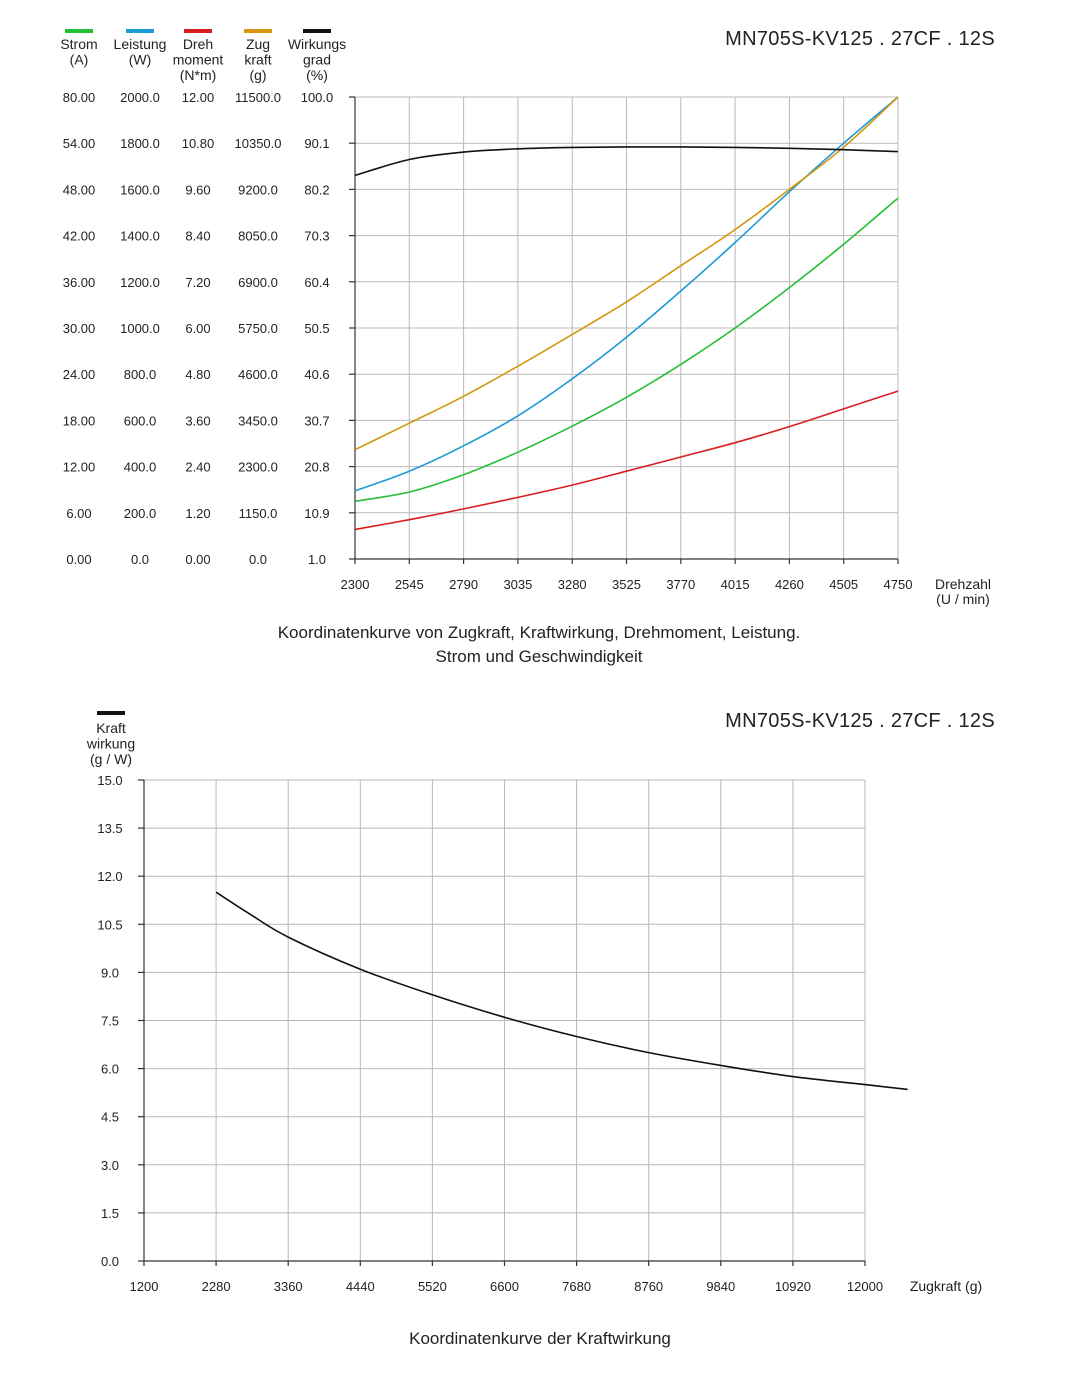 The image size is (1076, 1374). I want to click on x-tick-label: 1200, so click(144, 1286).